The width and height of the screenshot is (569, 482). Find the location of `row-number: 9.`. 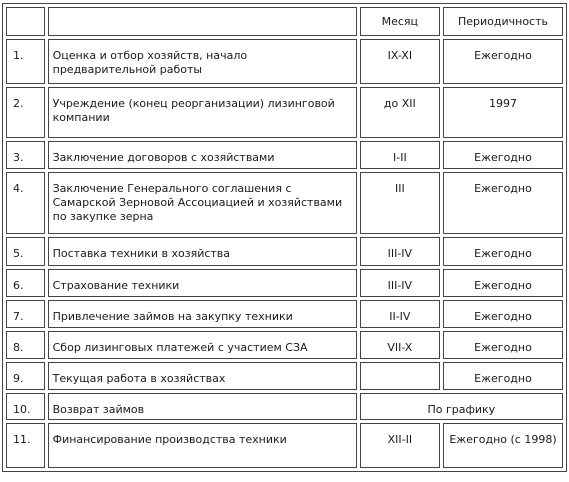

row-number: 9. is located at coordinates (25, 376).